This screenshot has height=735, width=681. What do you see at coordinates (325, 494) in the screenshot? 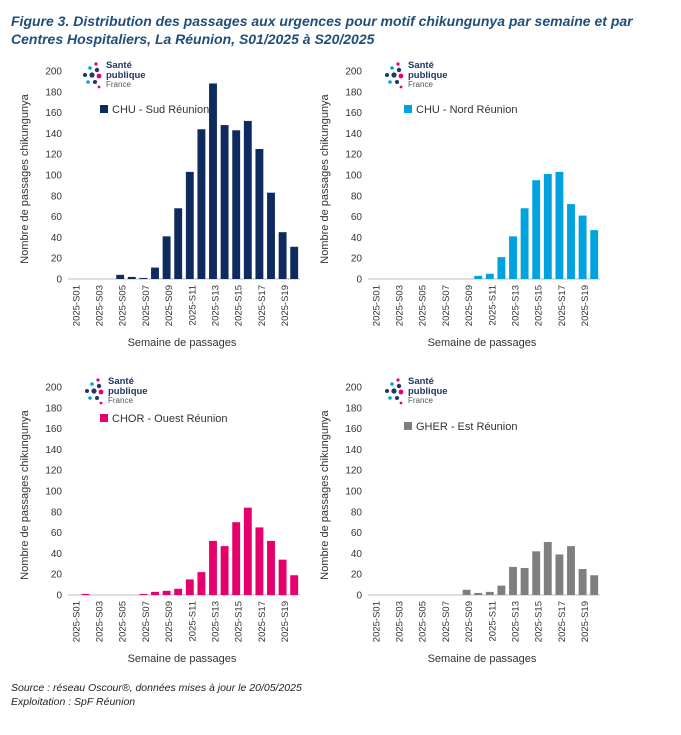
I see `y-axis-title: Nombre de passages chikungunya` at bounding box center [325, 494].